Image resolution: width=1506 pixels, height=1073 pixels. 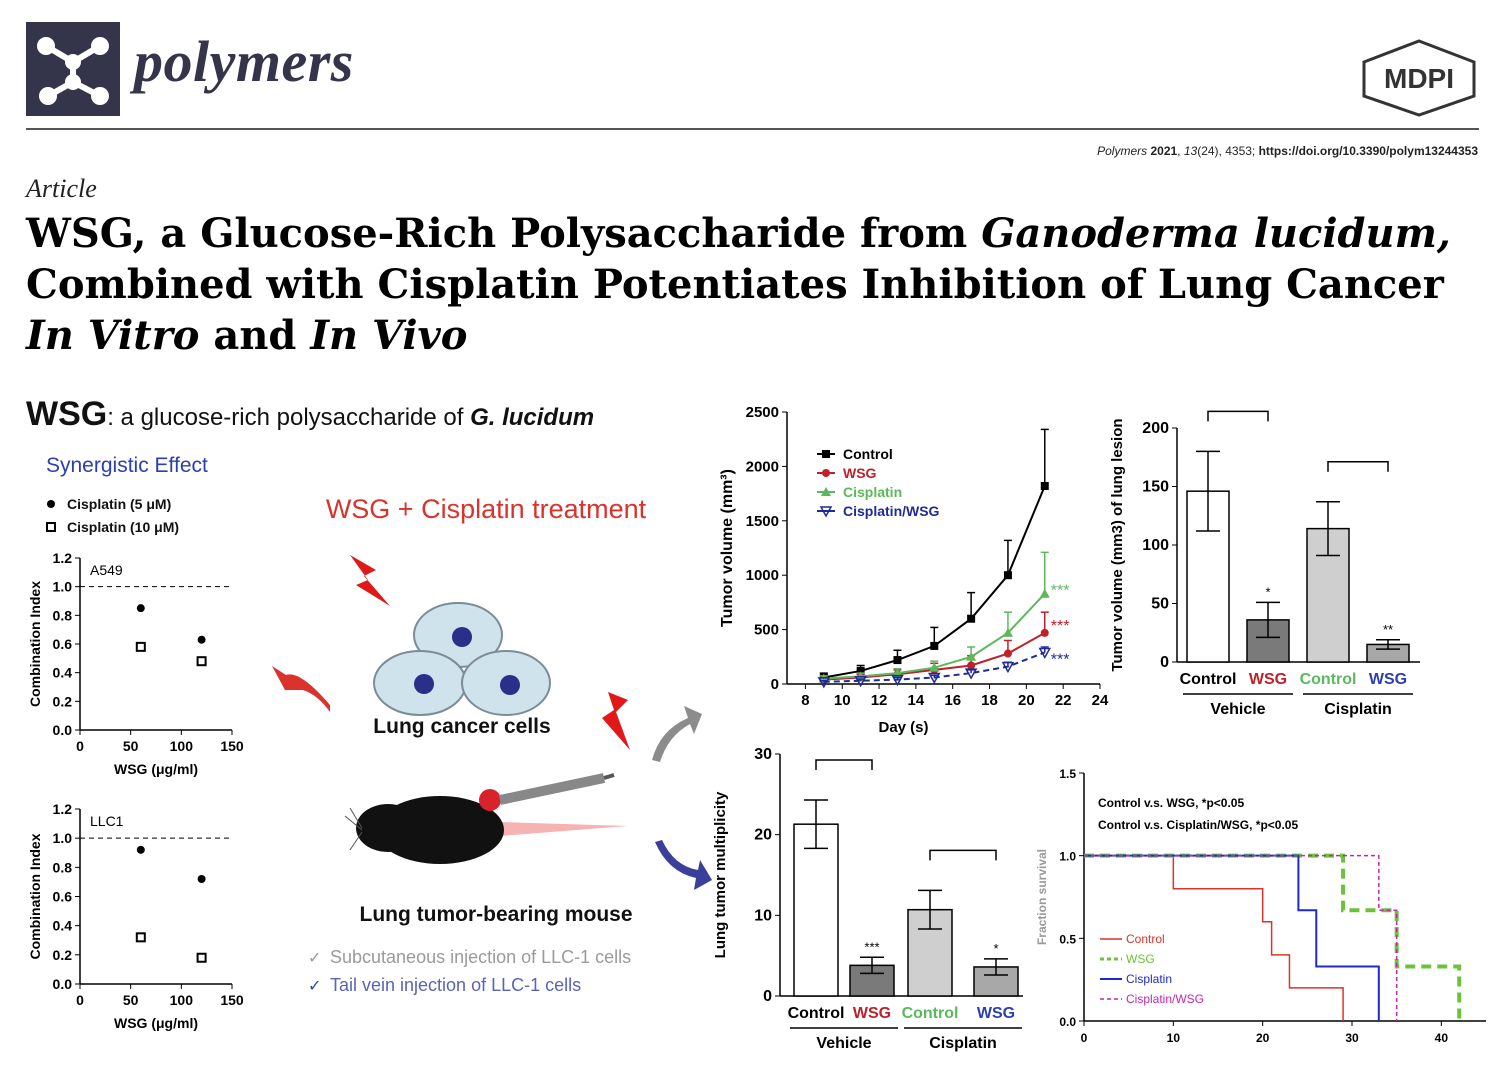 What do you see at coordinates (461, 726) in the screenshot?
I see `cells-label: Lung cancer cells` at bounding box center [461, 726].